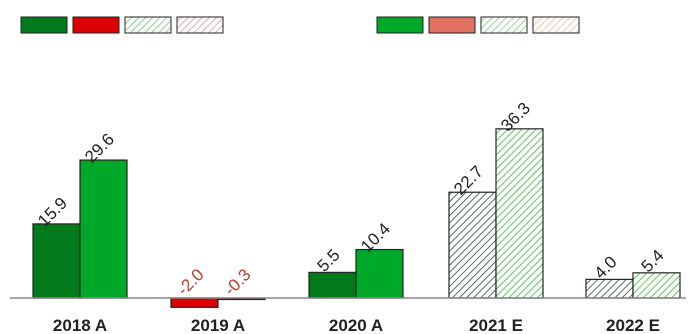 The height and width of the screenshot is (334, 695). Describe the element at coordinates (332, 285) in the screenshot. I see `bar-2020-a-series1` at that location.